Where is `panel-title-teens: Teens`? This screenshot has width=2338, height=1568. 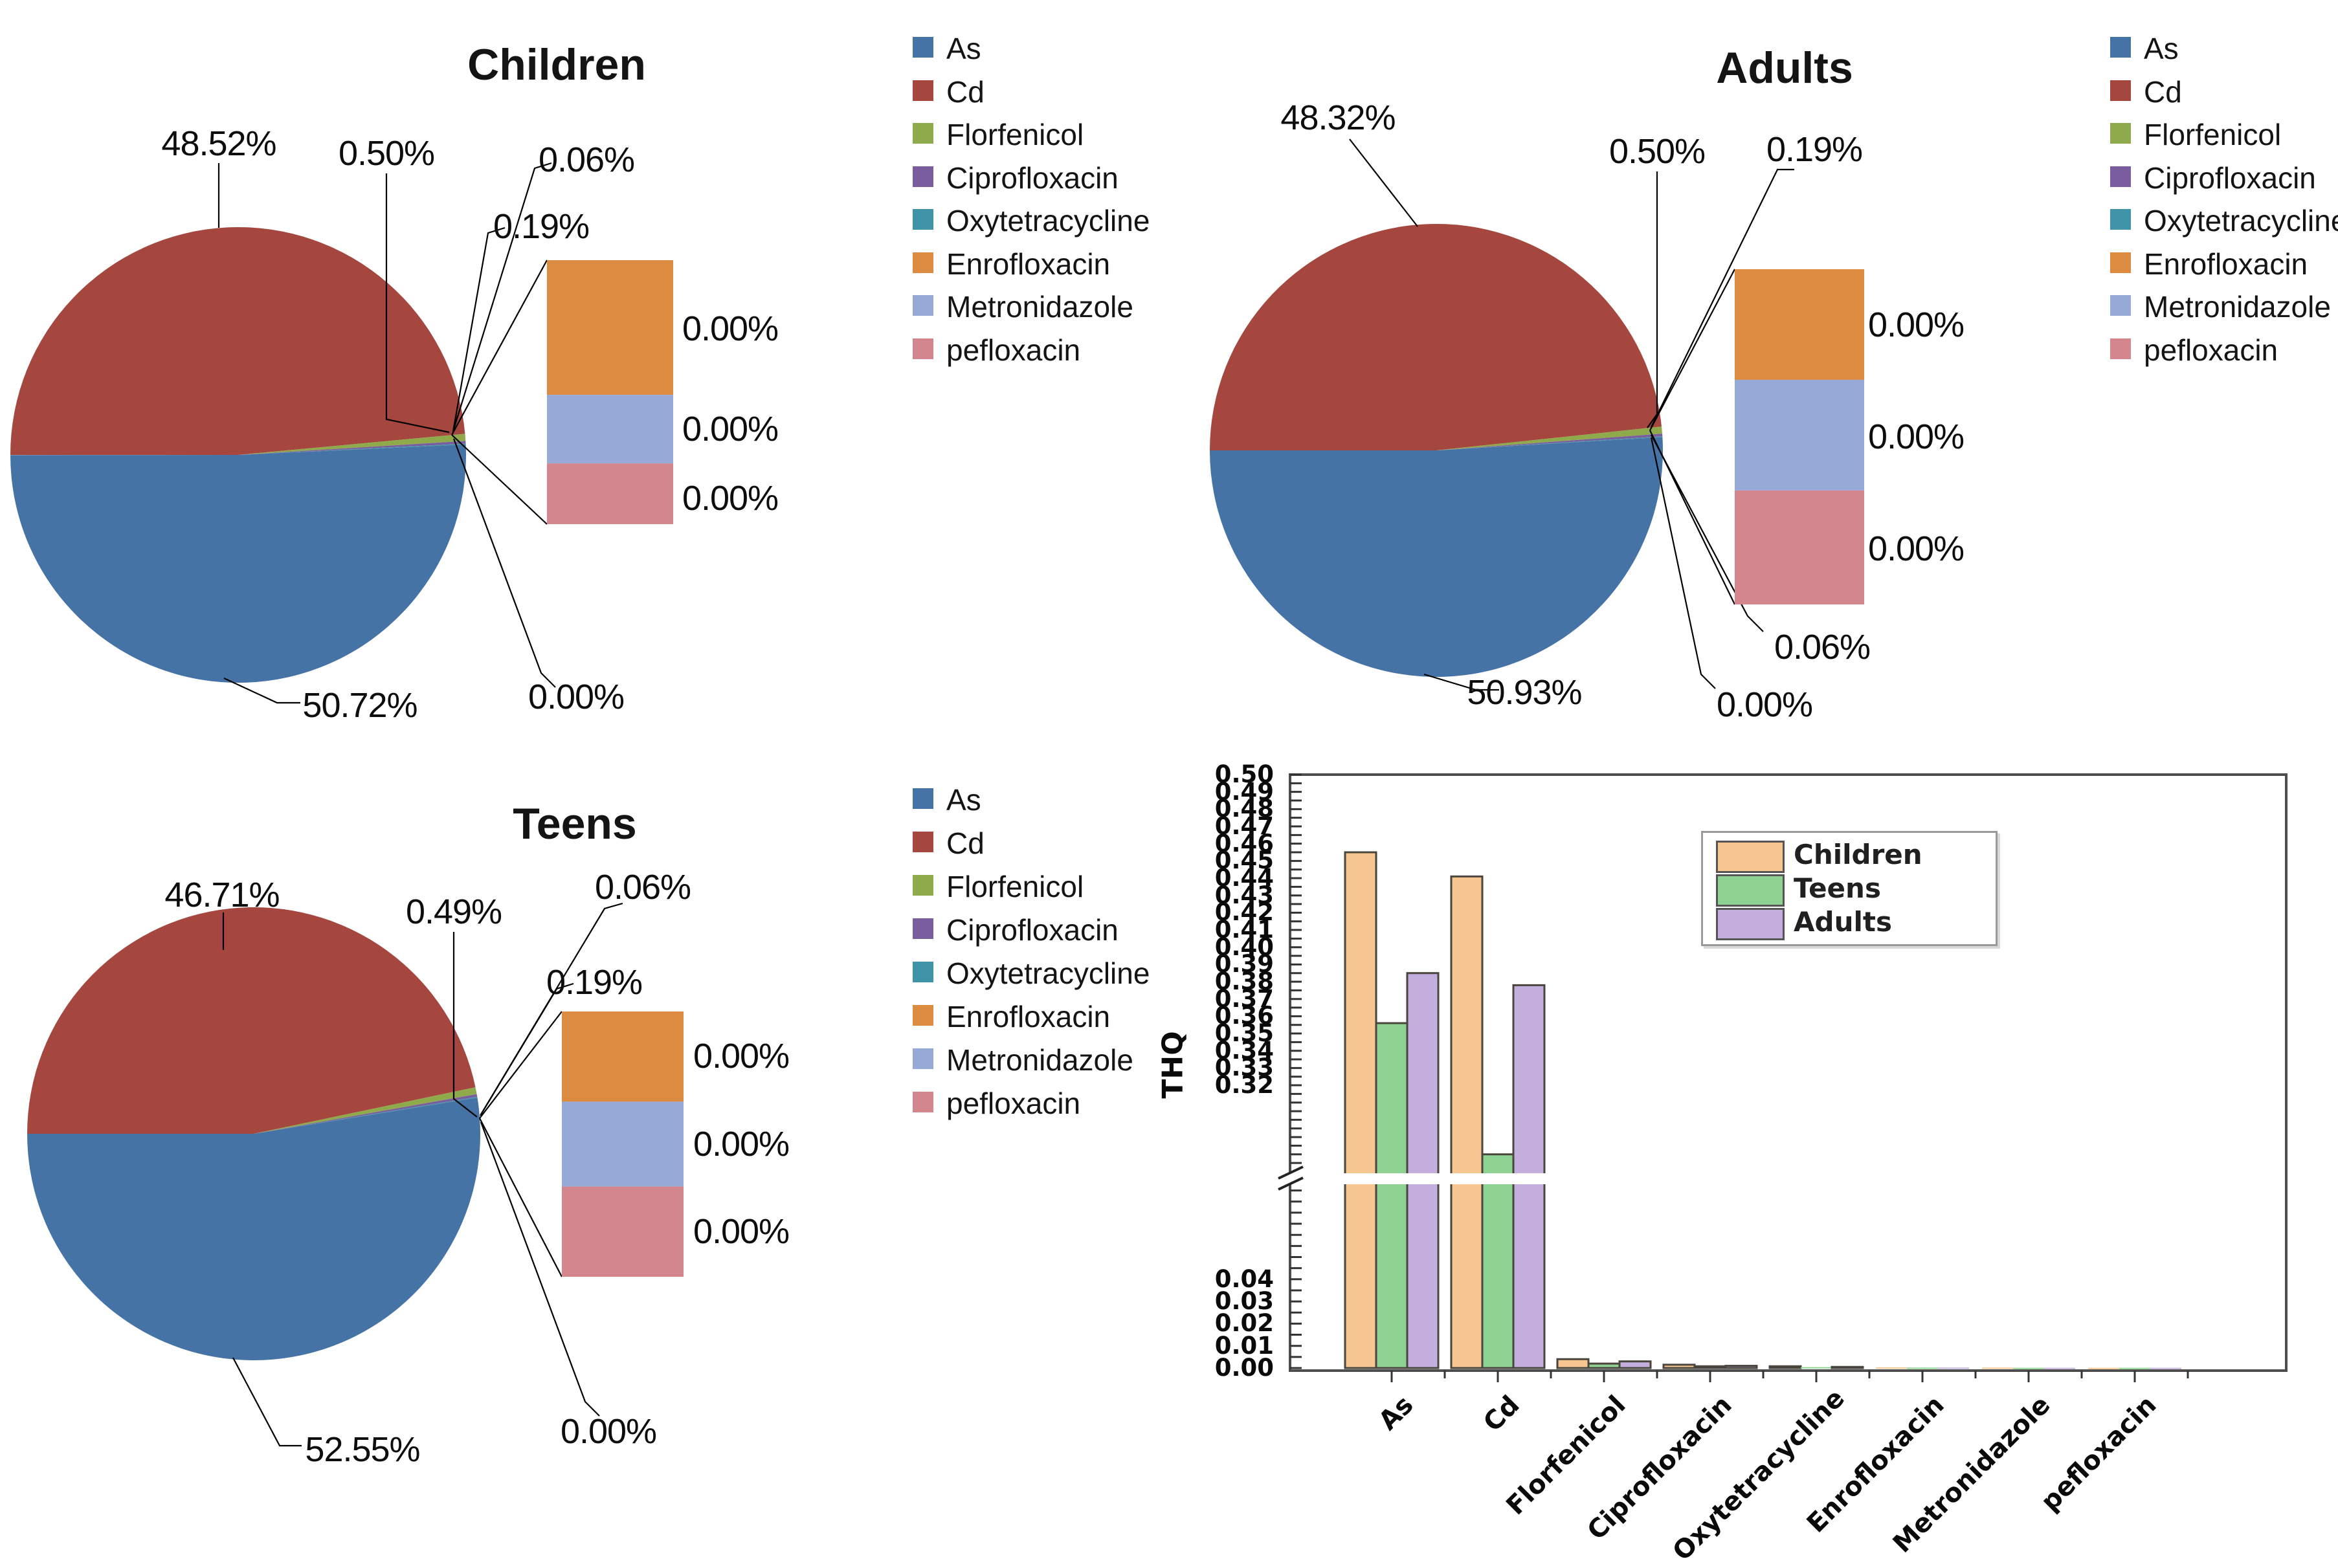
panel-title-teens: Teens is located at coordinates (575, 823).